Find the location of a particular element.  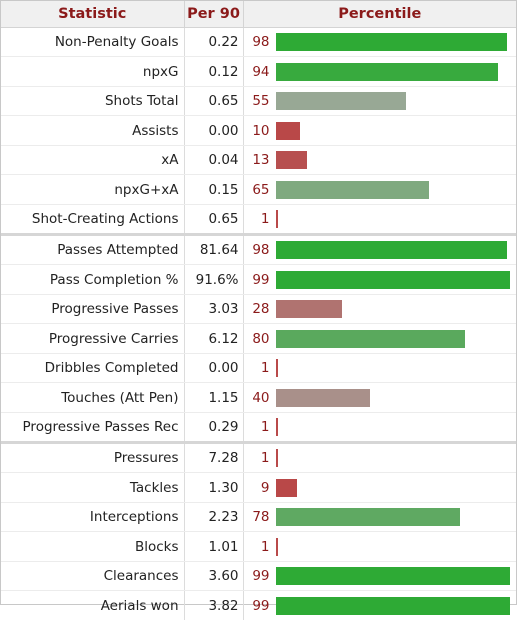

per90-cell: 0.22 is located at coordinates (213, 42).